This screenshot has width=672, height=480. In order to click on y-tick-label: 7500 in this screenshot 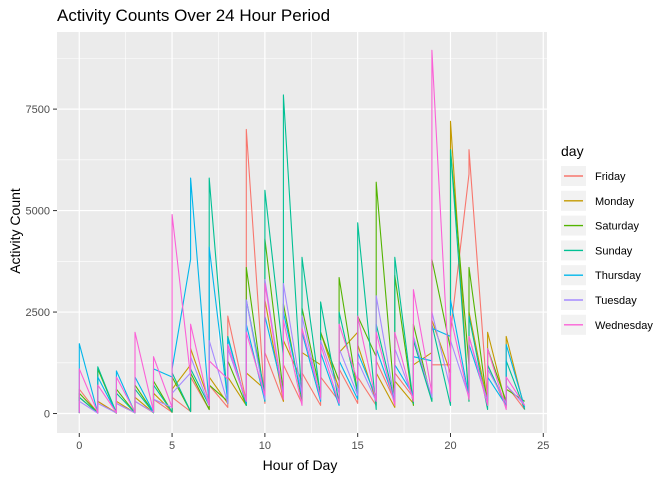, I will do `click(38, 110)`.